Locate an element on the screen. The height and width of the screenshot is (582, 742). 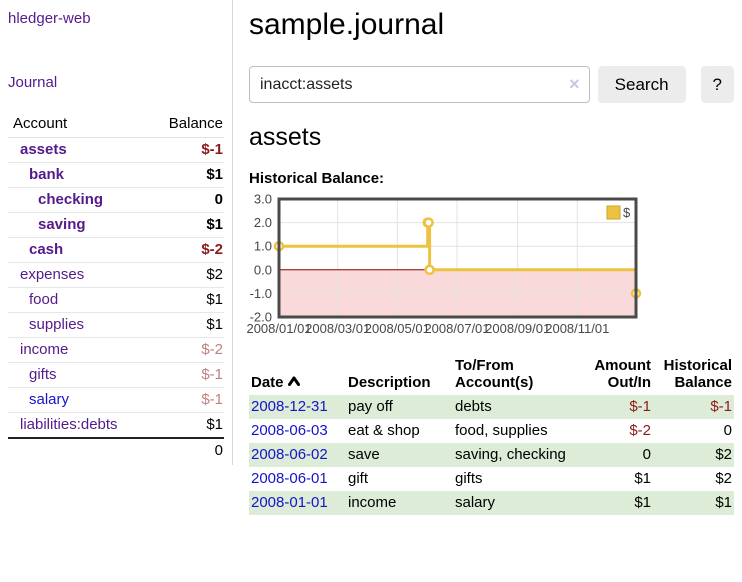
account-link-assets: assets is located at coordinates (43, 149).